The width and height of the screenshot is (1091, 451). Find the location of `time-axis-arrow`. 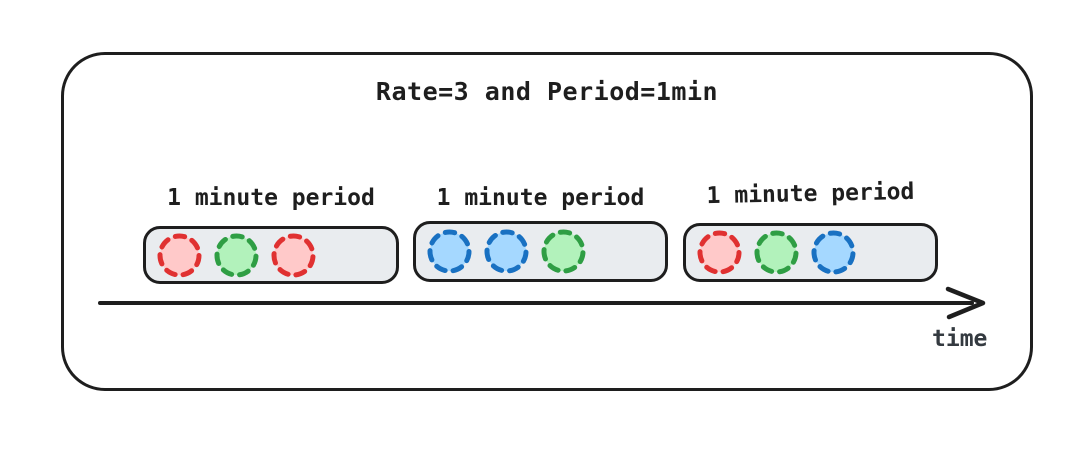

time-axis-arrow is located at coordinates (542, 303).